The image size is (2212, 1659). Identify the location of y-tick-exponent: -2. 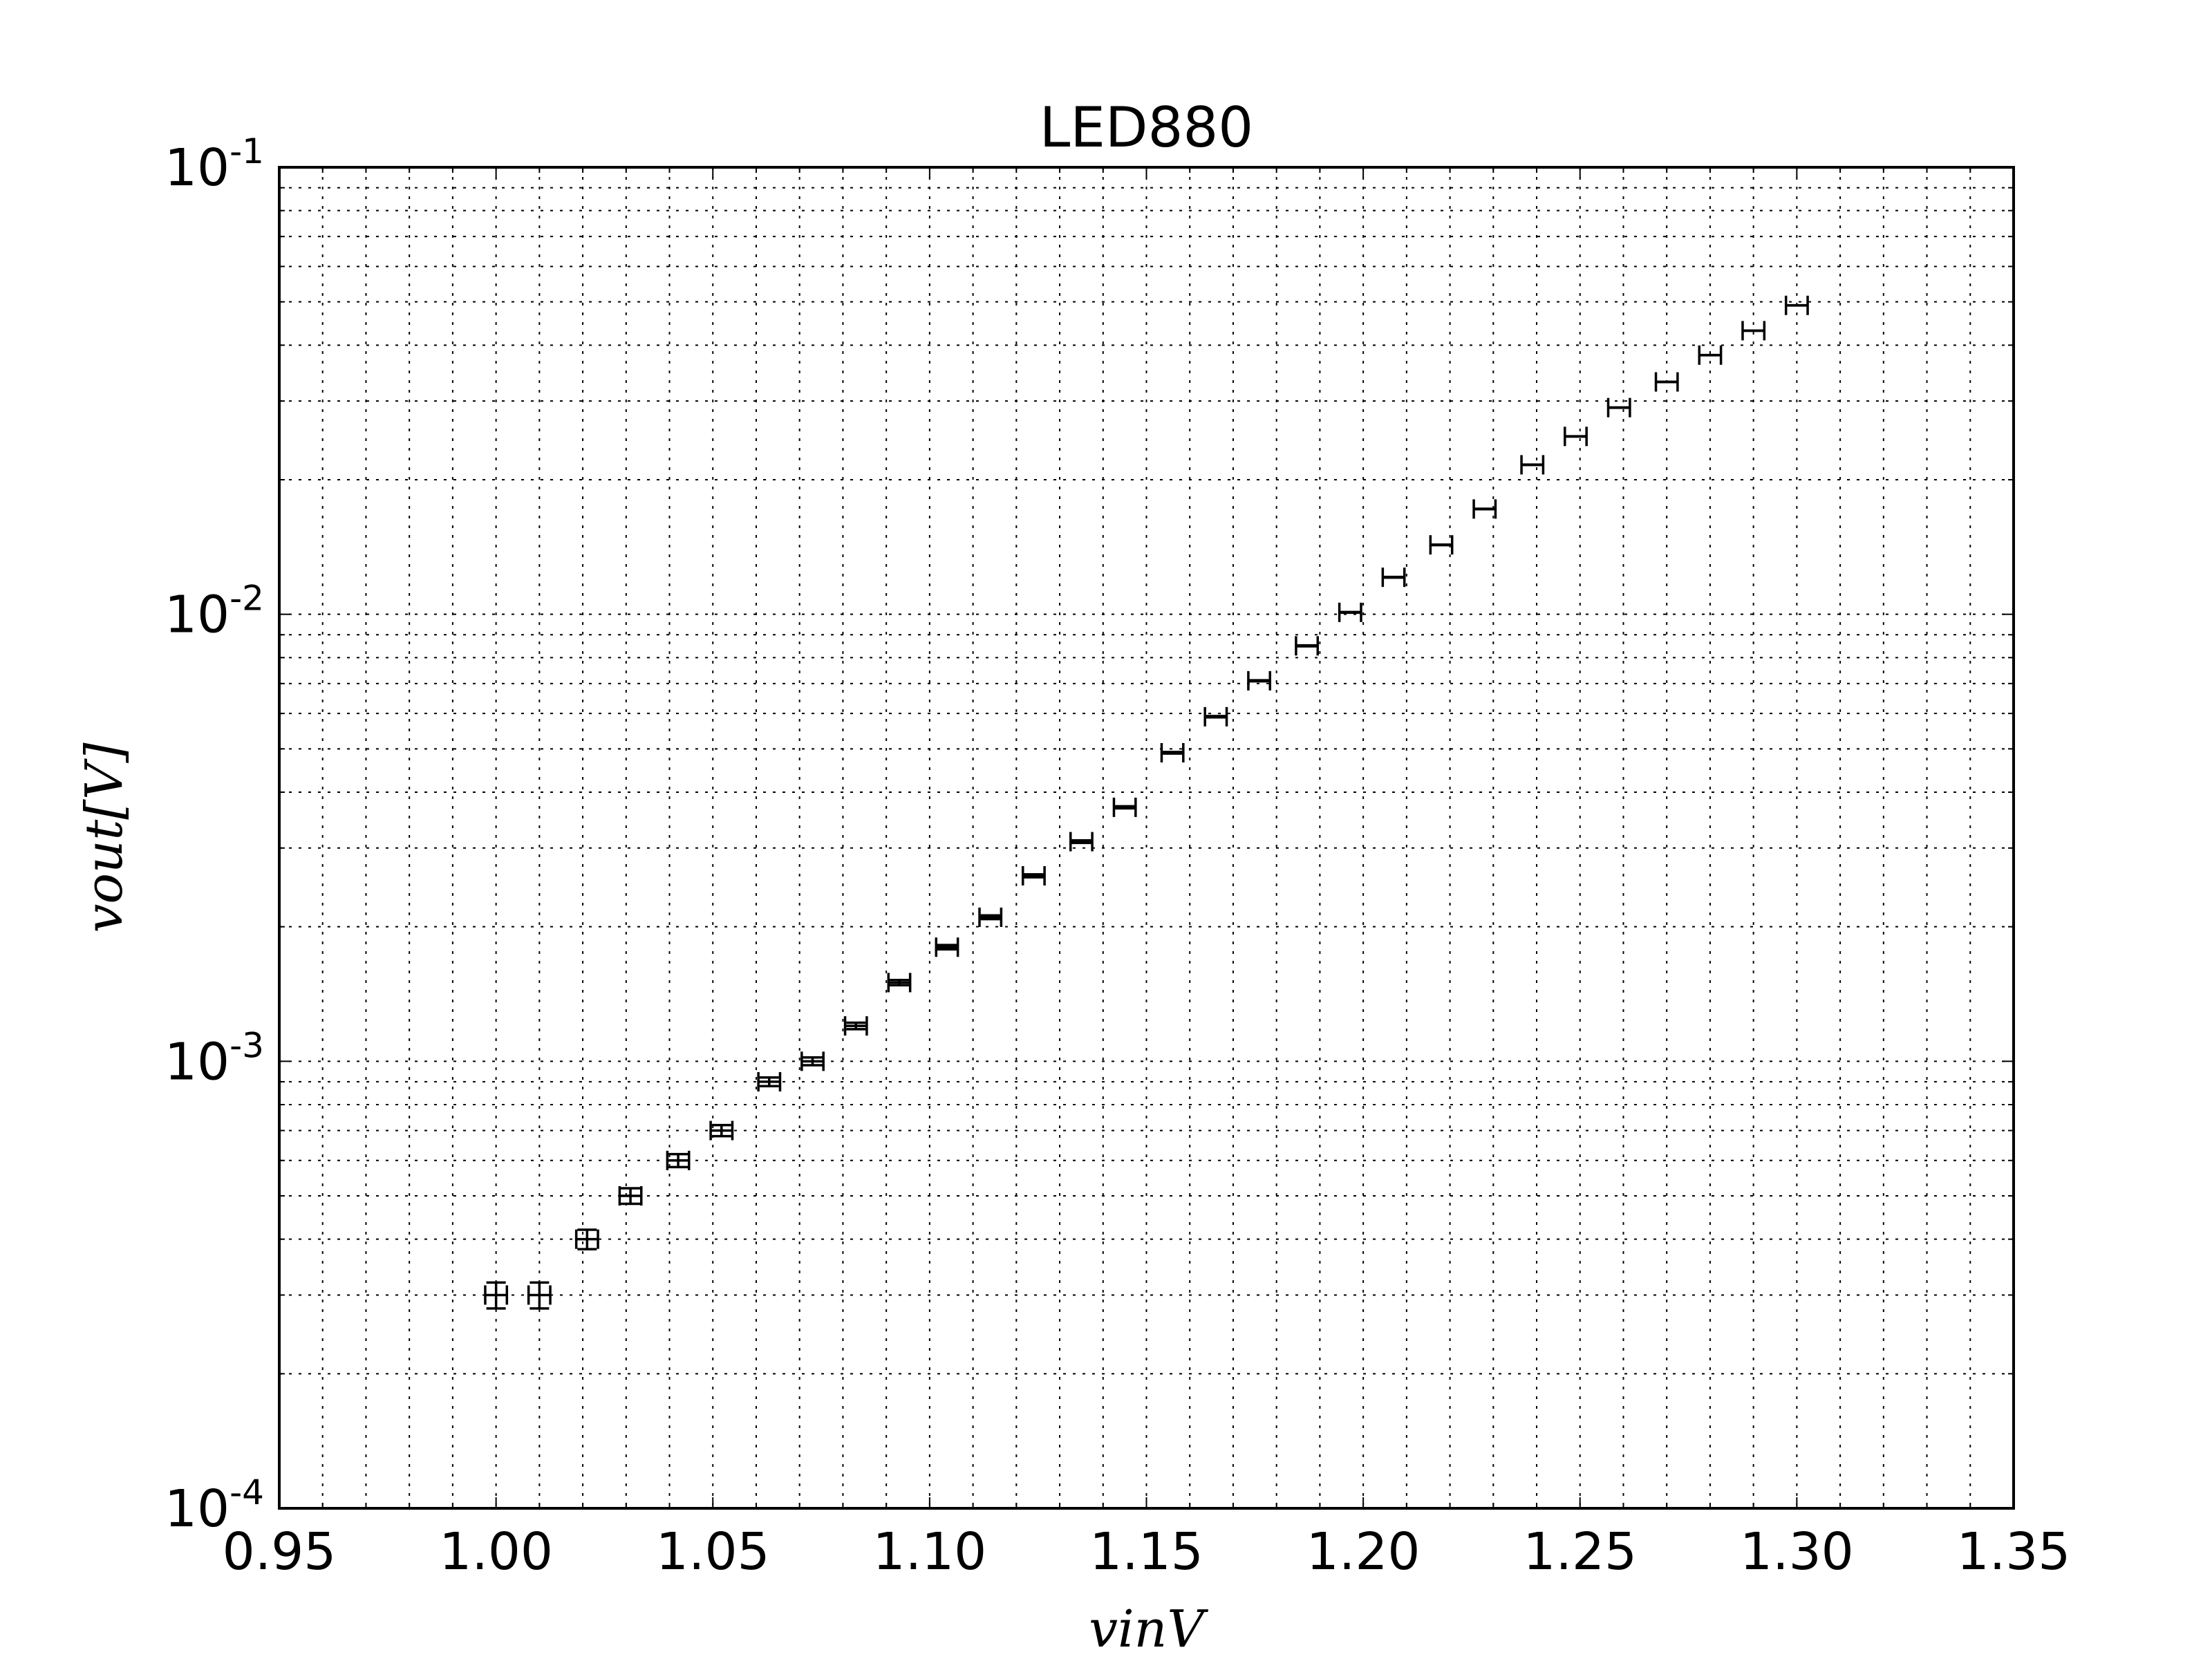
(246, 599).